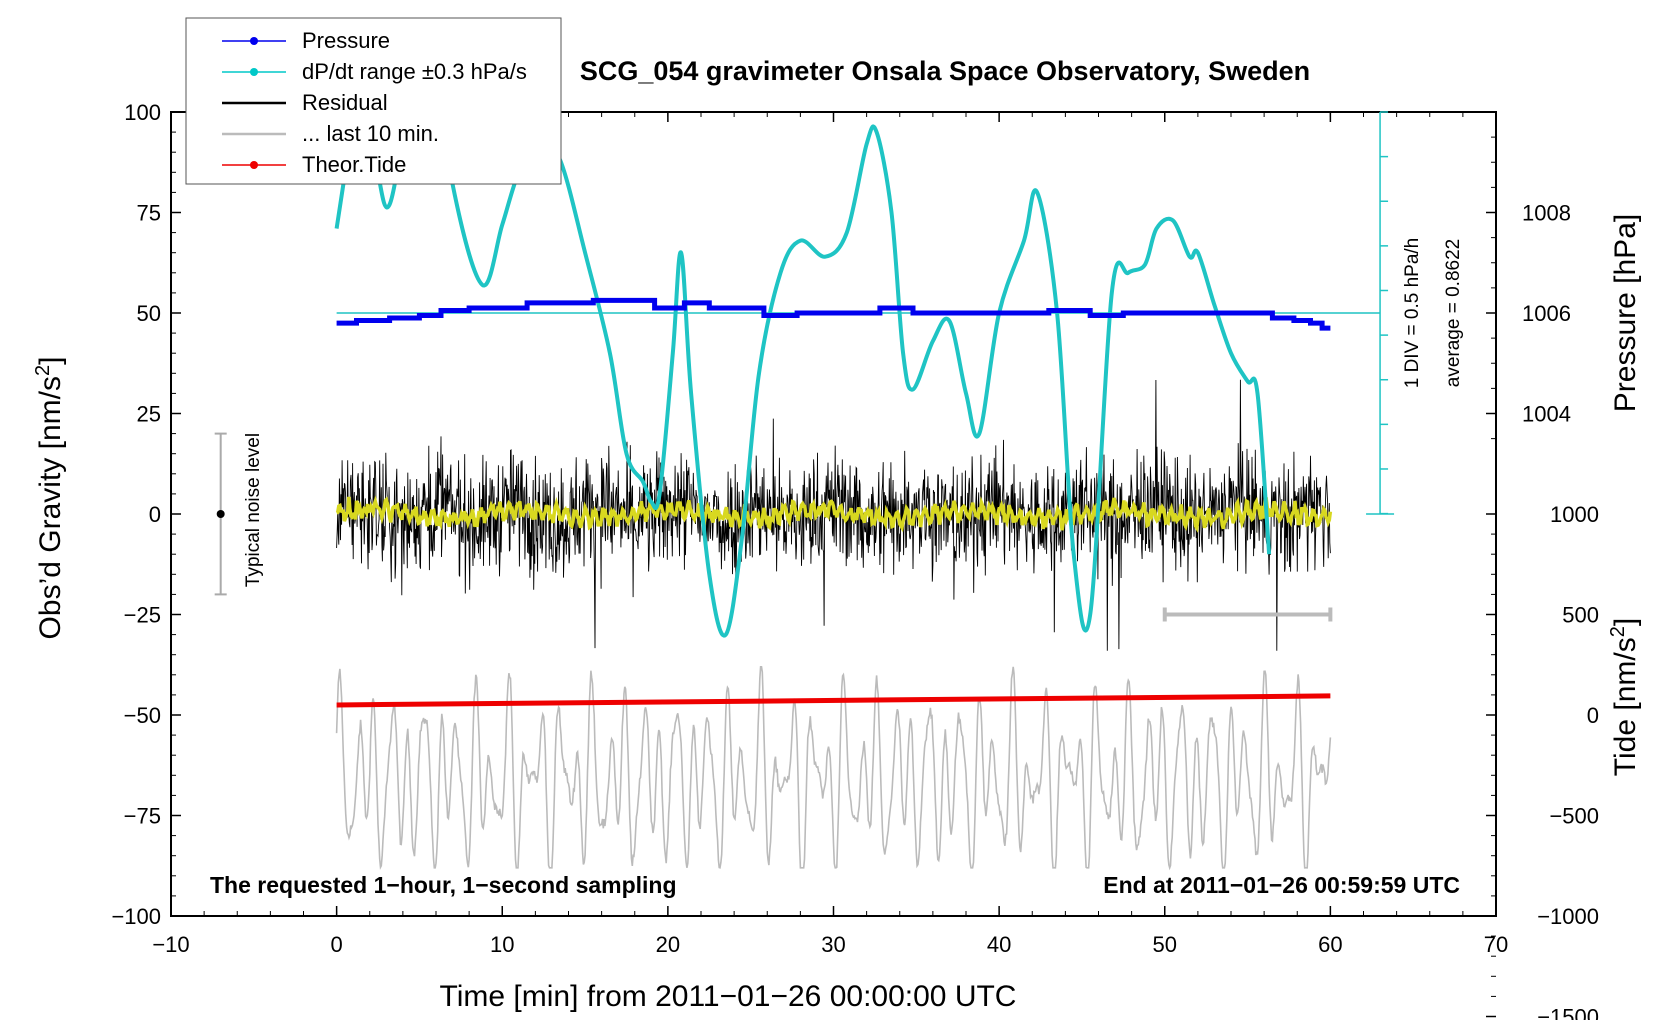  What do you see at coordinates (833, 944) in the screenshot?
I see `x-tick-label: 30` at bounding box center [833, 944].